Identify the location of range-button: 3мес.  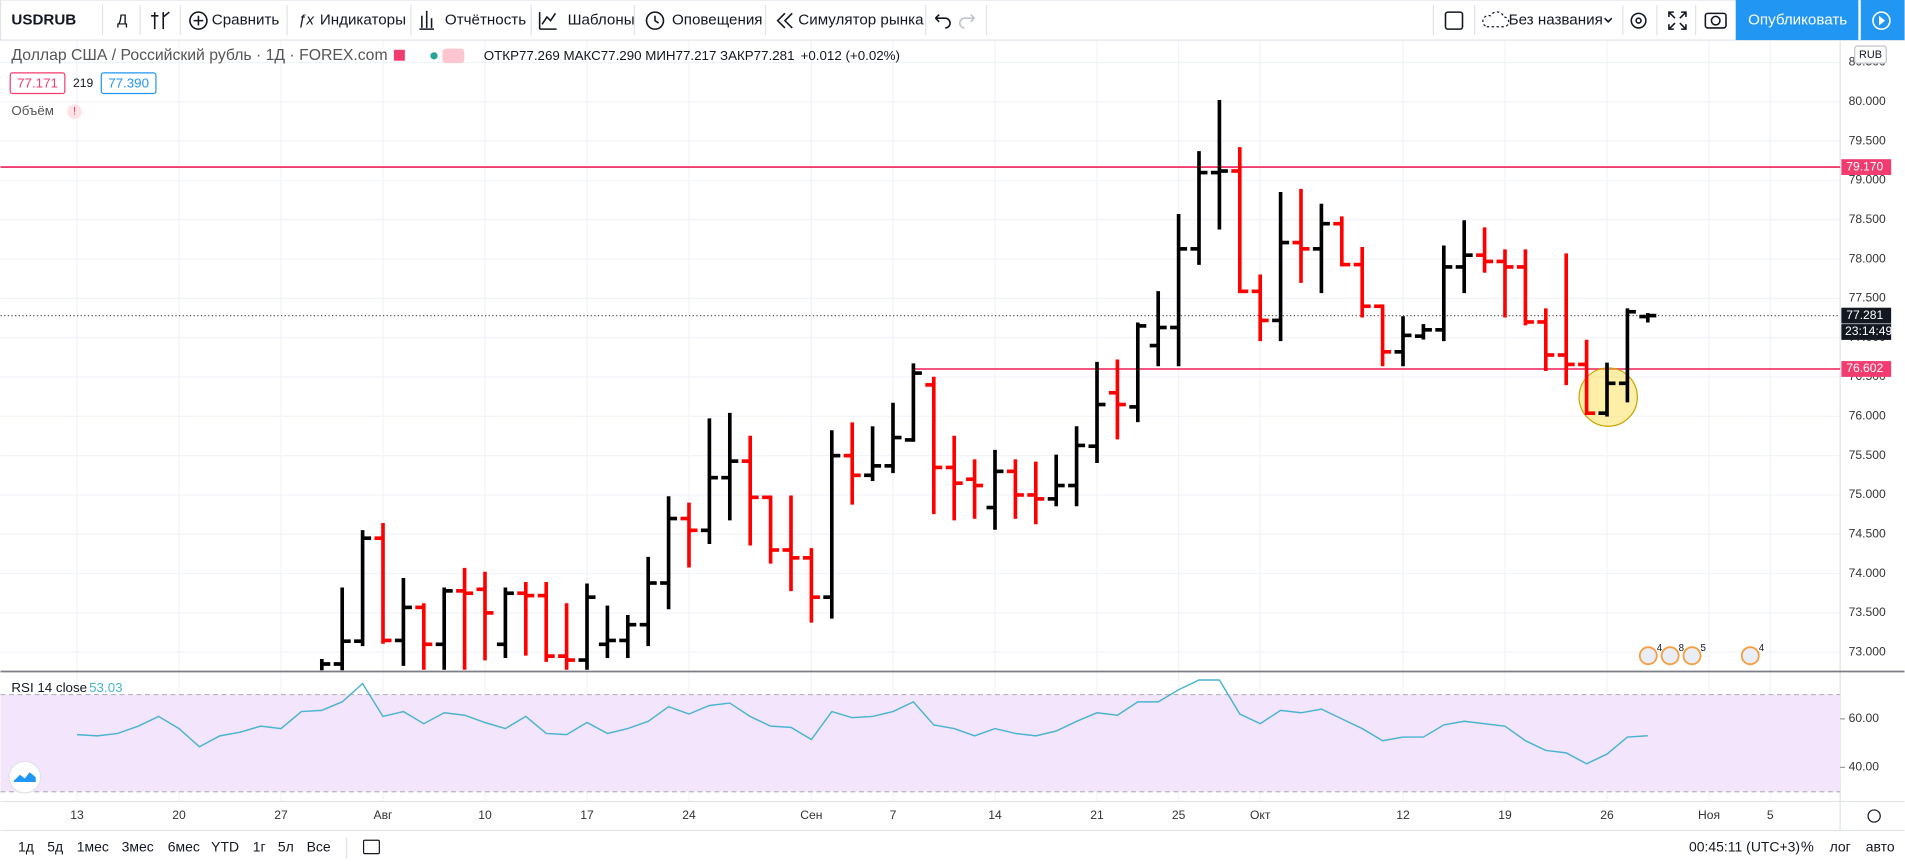
(138, 846).